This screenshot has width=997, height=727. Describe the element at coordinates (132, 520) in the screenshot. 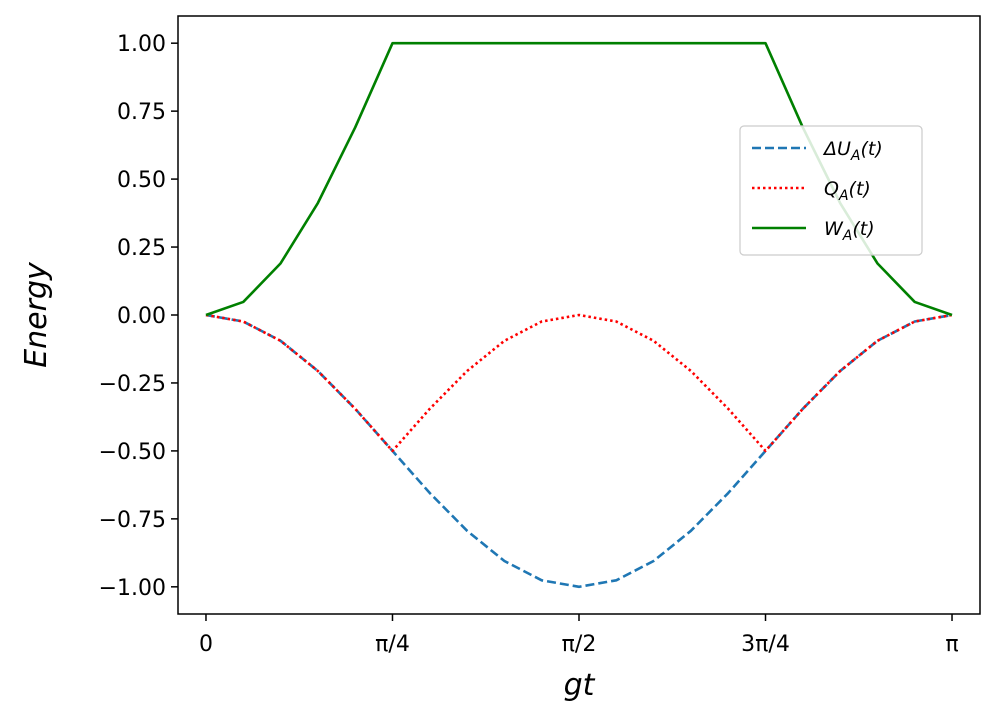

I see `y-tick-label: −0.75` at that location.